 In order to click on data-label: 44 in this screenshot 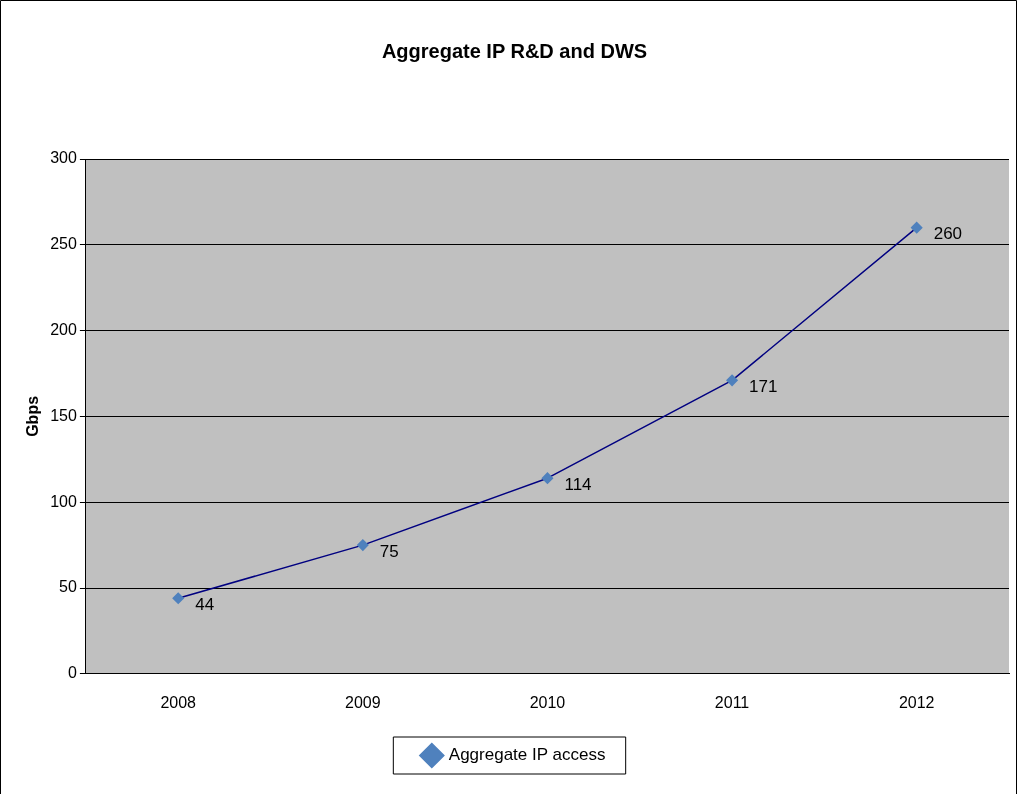, I will do `click(205, 604)`.